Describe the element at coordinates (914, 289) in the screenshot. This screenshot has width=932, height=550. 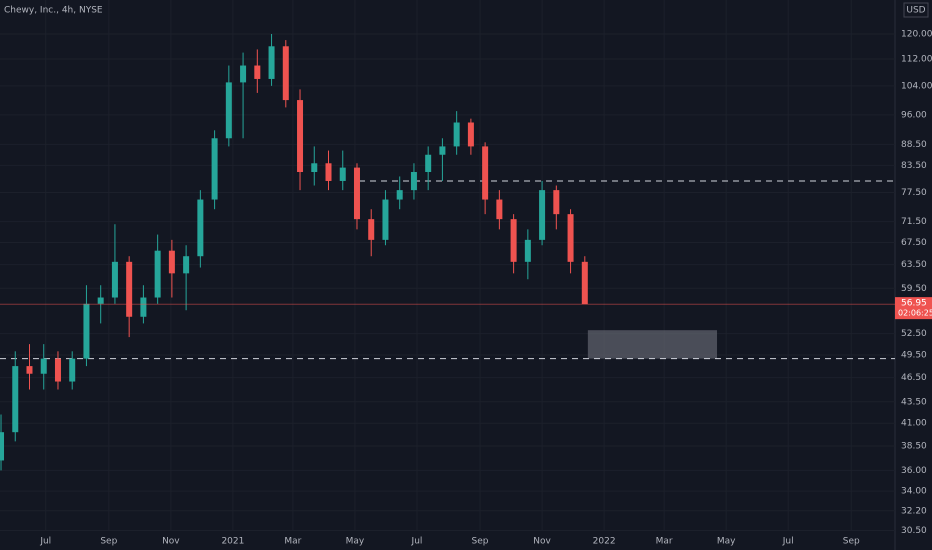
I see `y-tick-label: 59.50` at that location.